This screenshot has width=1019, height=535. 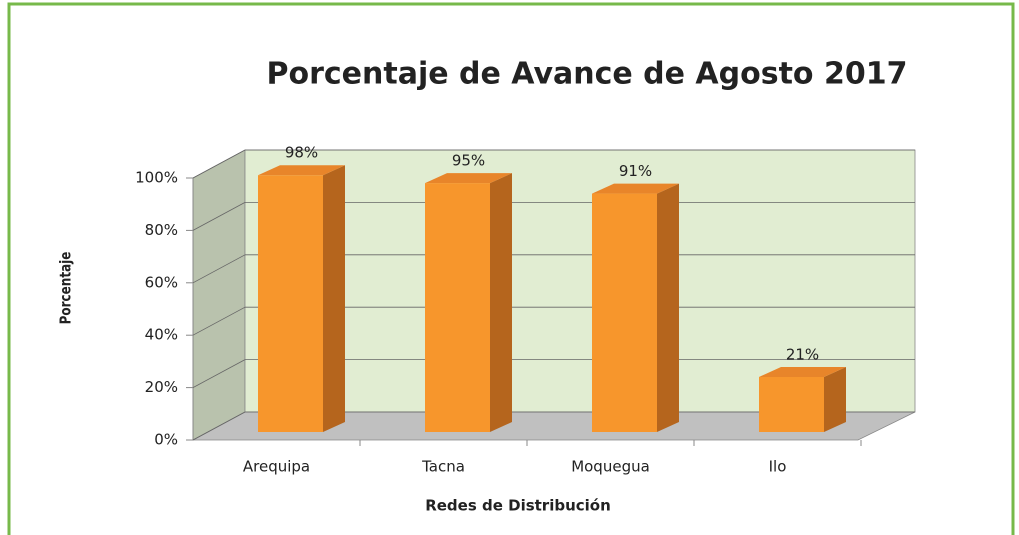 I want to click on value-label: 91%, so click(x=635, y=171).